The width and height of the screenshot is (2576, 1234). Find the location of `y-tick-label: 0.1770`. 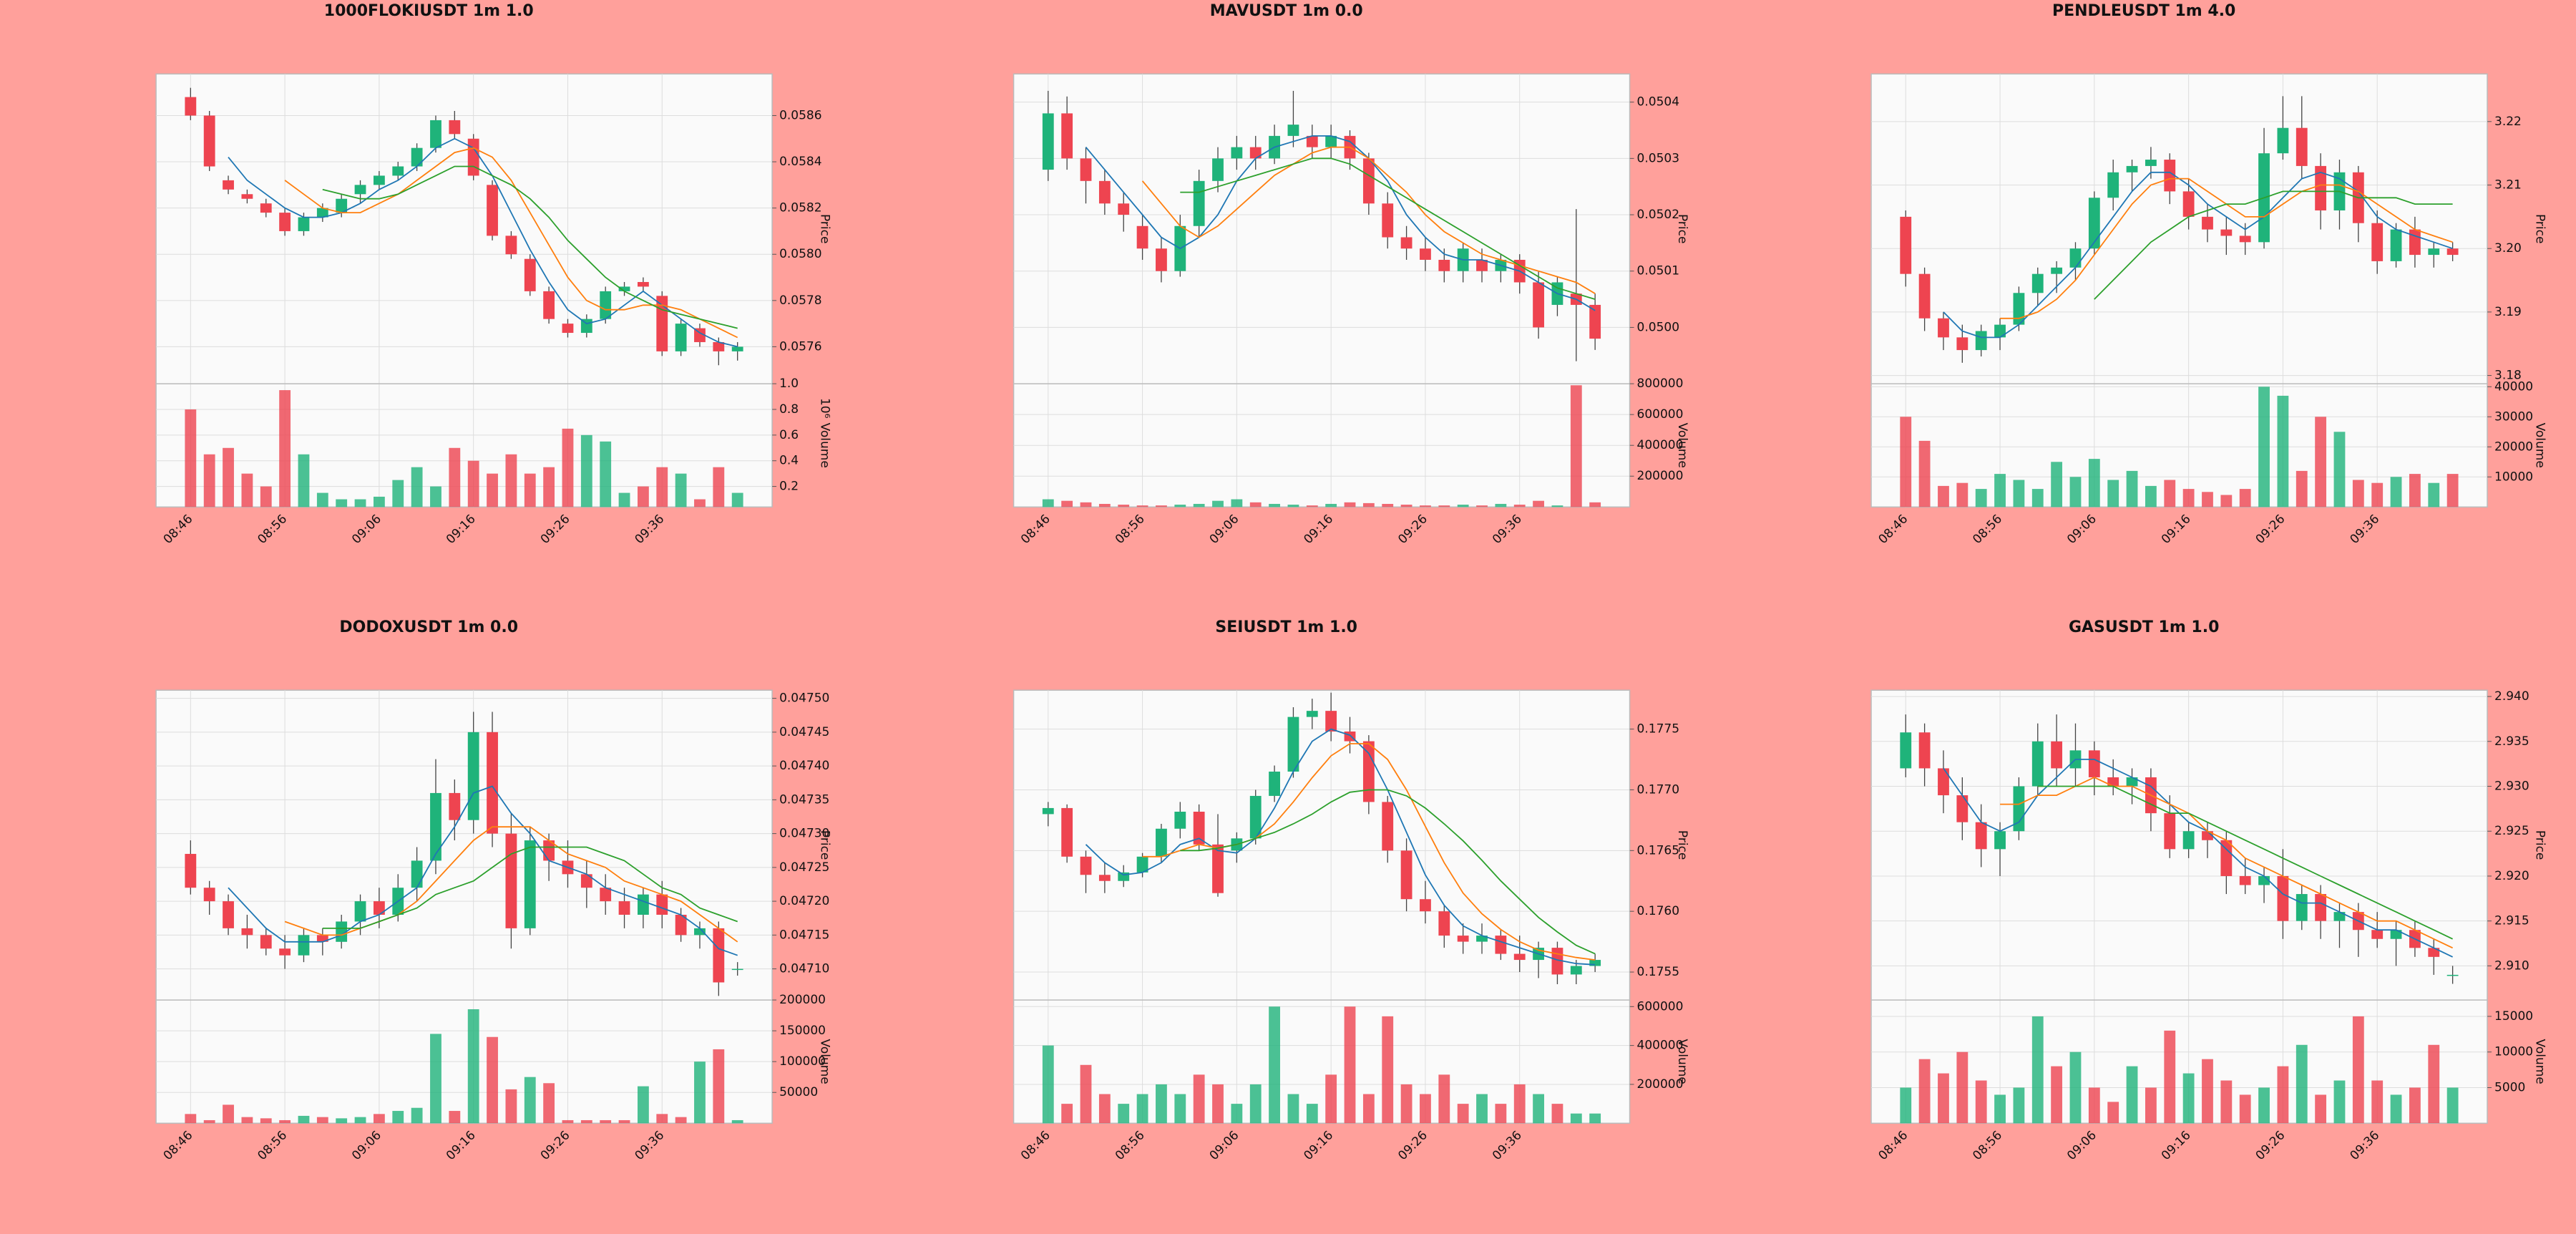

y-tick-label: 0.1770 is located at coordinates (1658, 789).